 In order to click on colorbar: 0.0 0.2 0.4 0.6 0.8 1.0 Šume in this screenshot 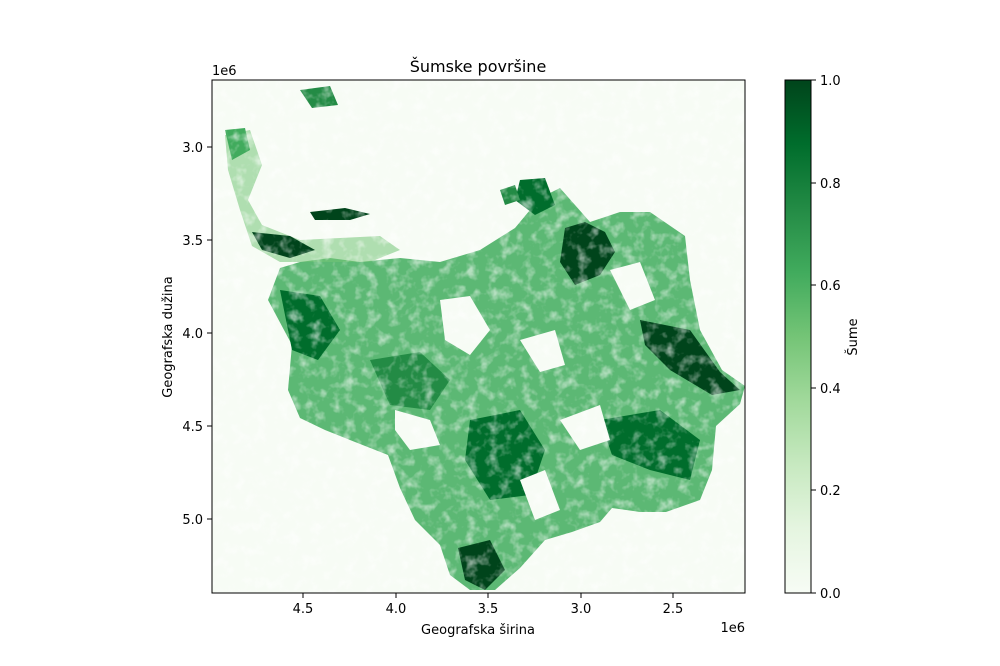, I will do `click(822, 338)`.